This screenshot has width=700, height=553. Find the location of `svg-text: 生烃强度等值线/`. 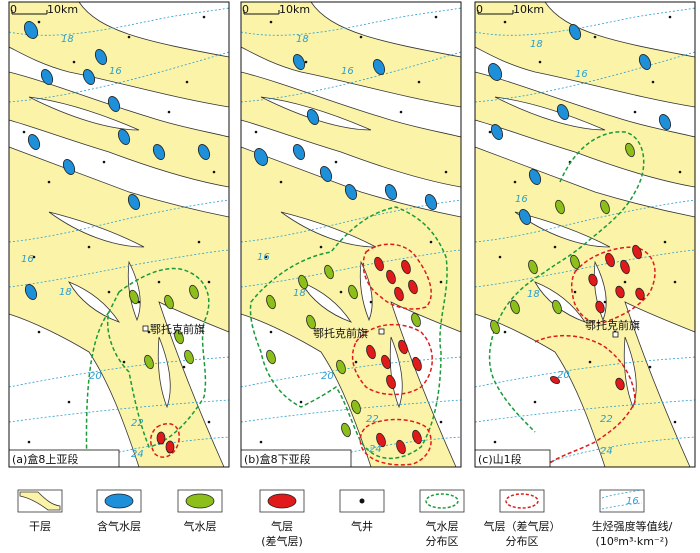

svg-text: 生烃强度等值线/ is located at coordinates (632, 526).